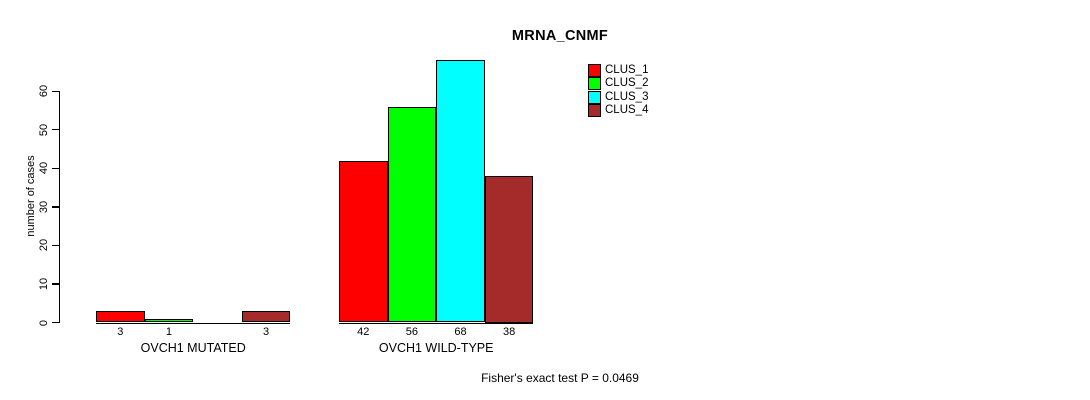 The width and height of the screenshot is (1090, 400). Describe the element at coordinates (627, 96) in the screenshot. I see `legend-label: CLUS_3` at that location.